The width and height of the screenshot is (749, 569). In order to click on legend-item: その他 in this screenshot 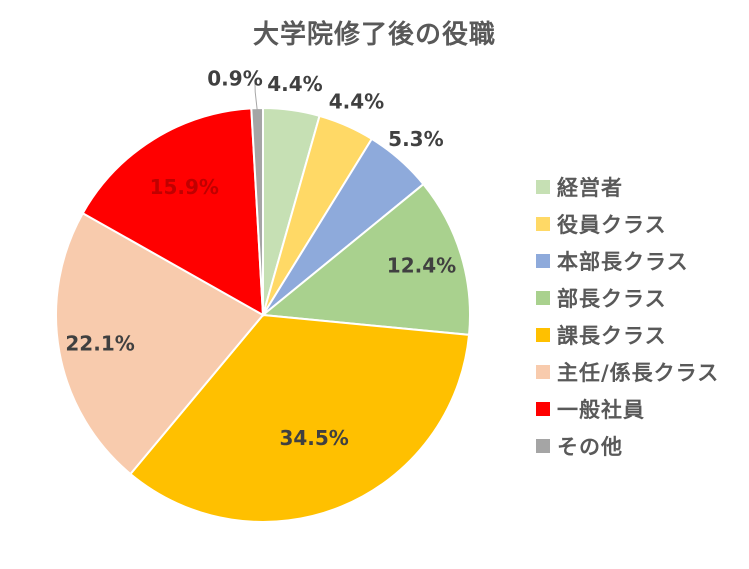, I will do `click(627, 445)`.